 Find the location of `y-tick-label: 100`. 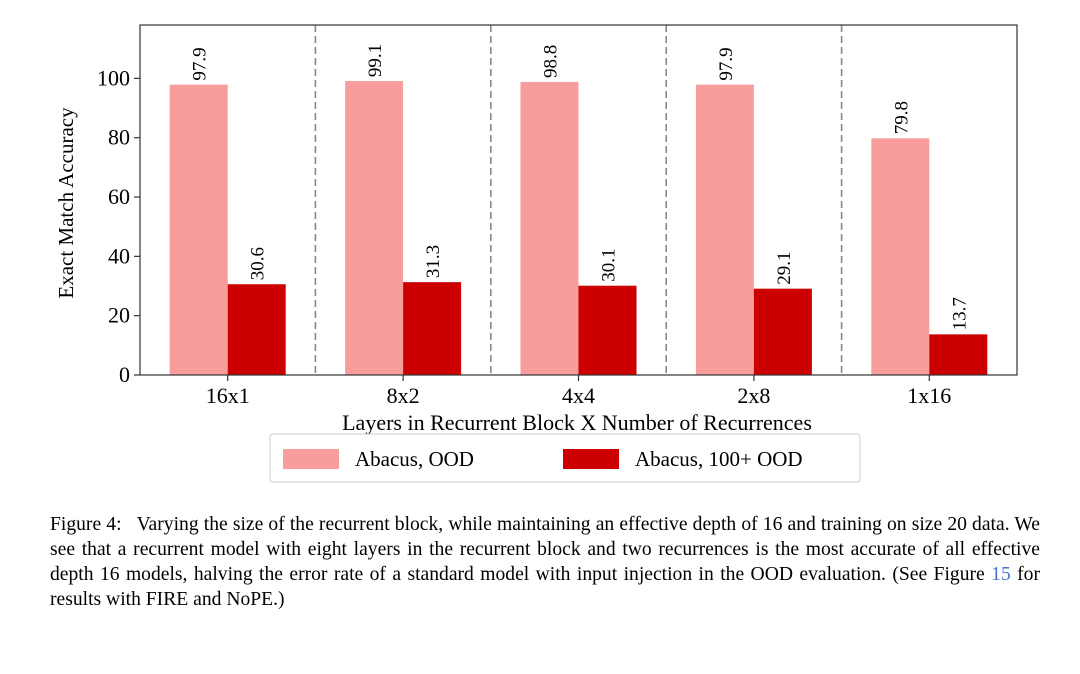

y-tick-label: 100 is located at coordinates (113, 77).